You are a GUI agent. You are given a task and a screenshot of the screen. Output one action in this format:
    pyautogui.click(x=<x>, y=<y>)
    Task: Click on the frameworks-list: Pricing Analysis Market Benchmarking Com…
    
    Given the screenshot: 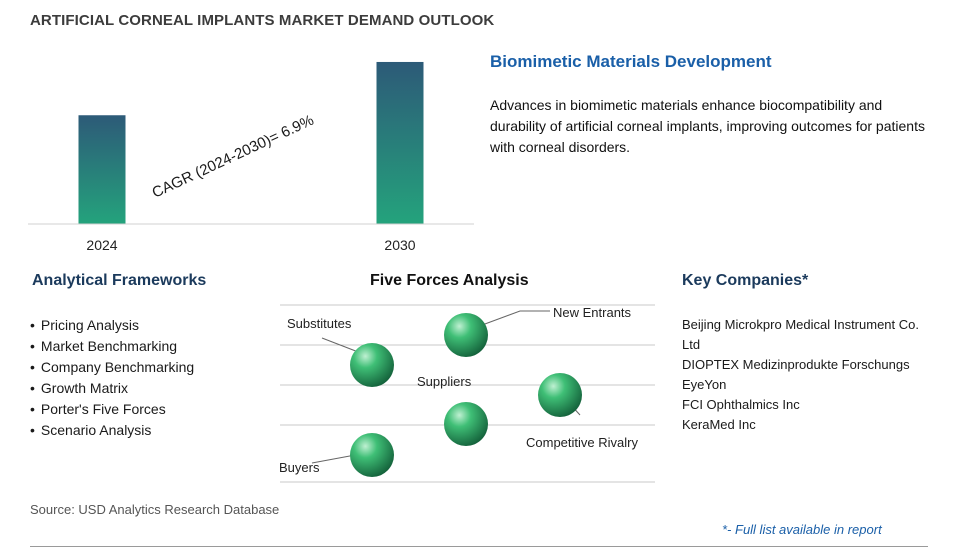 What is the action you would take?
    pyautogui.click(x=112, y=378)
    